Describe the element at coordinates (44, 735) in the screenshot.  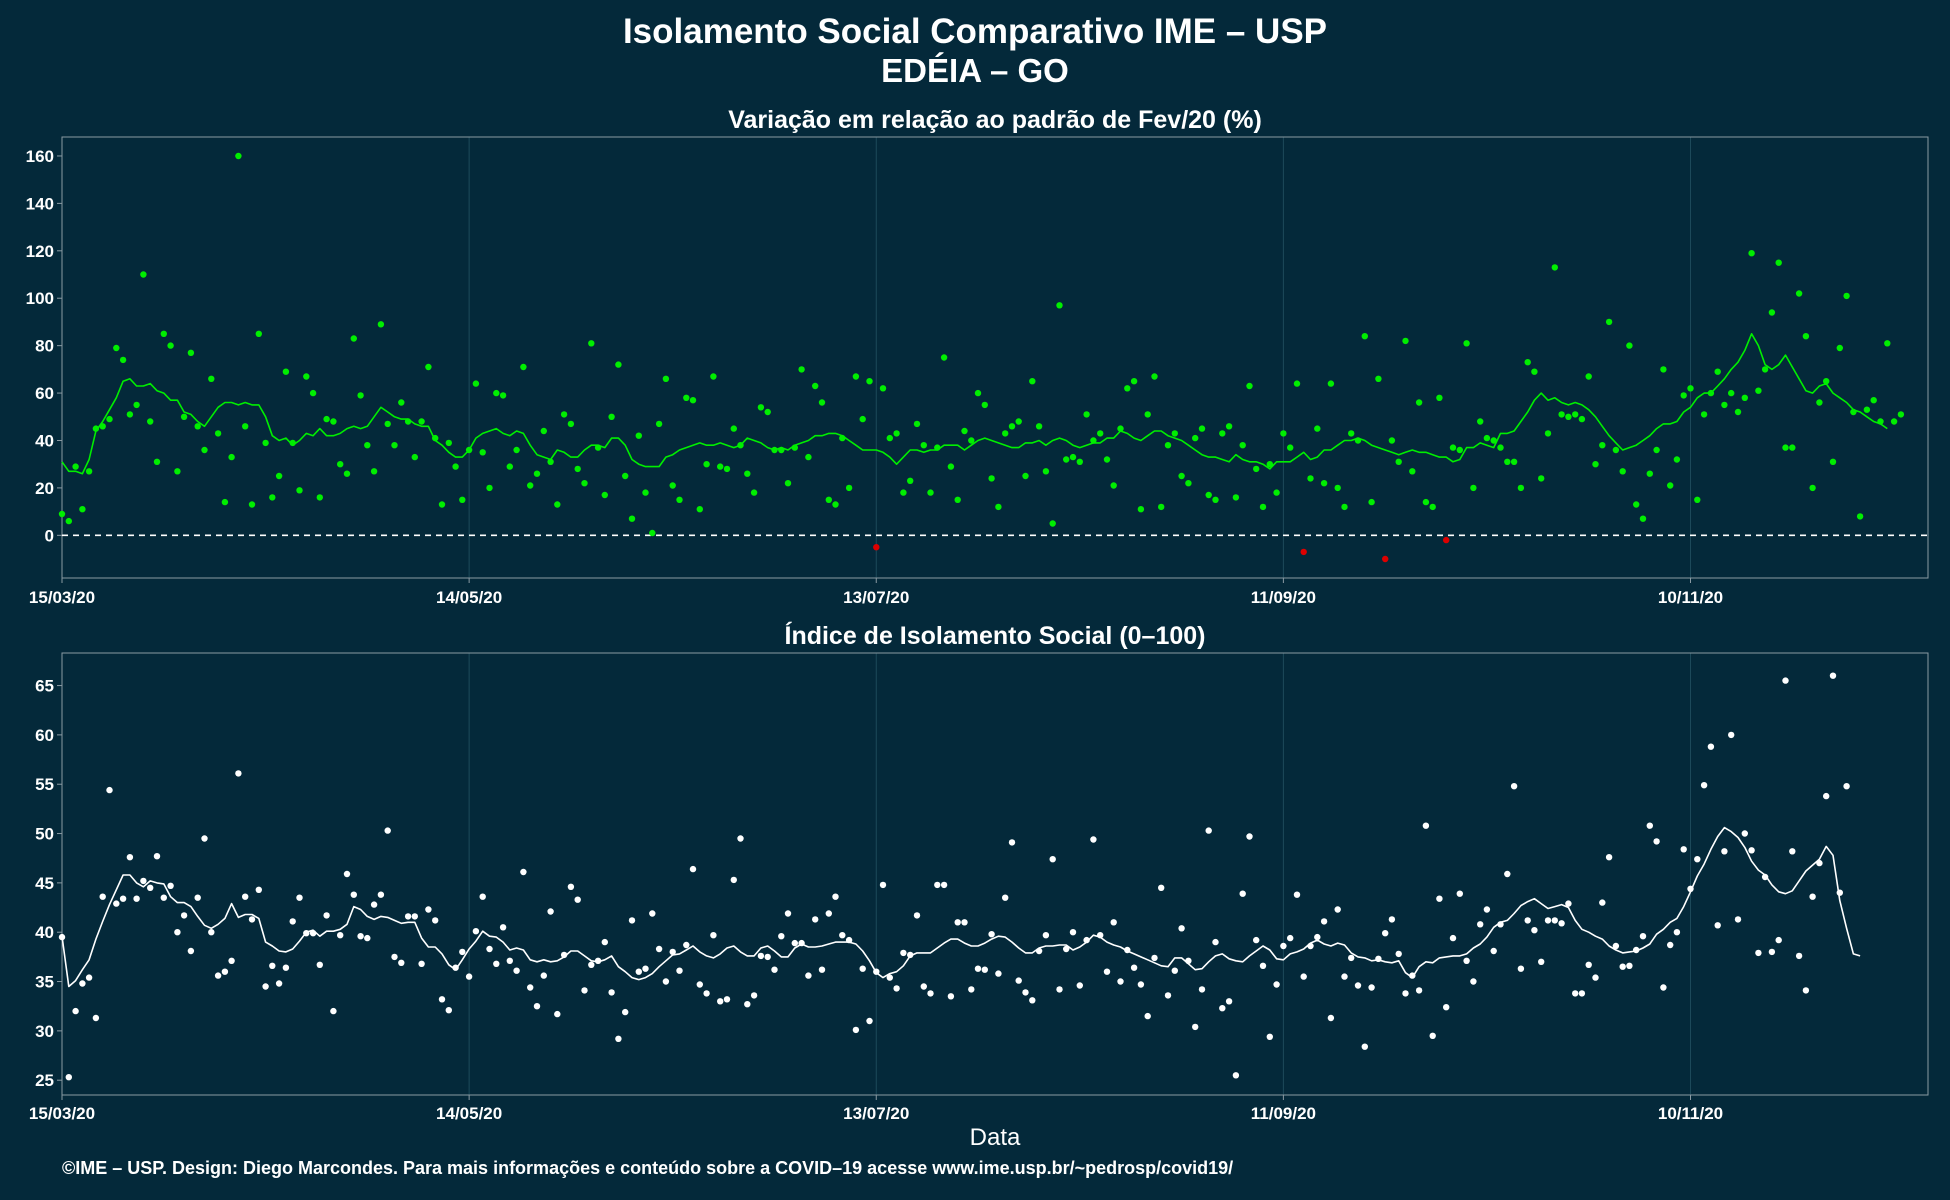
I see `y-tick-label: 60` at that location.